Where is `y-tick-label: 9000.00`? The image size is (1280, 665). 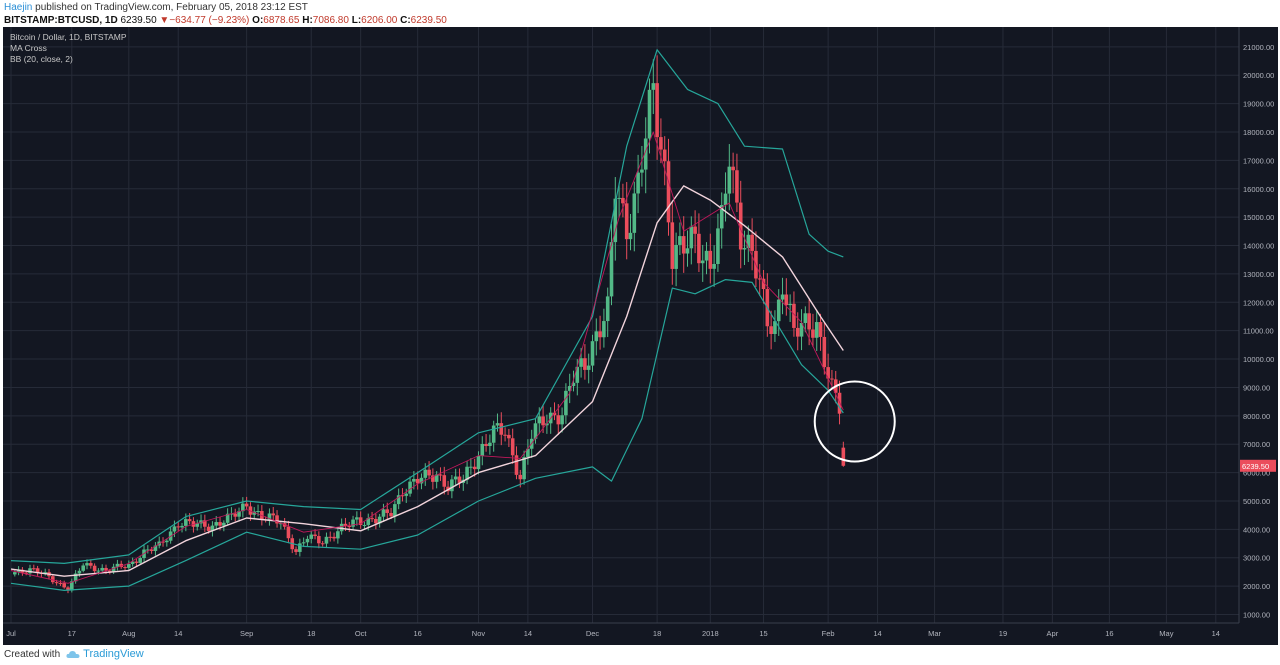 y-tick-label: 9000.00 is located at coordinates (1256, 387).